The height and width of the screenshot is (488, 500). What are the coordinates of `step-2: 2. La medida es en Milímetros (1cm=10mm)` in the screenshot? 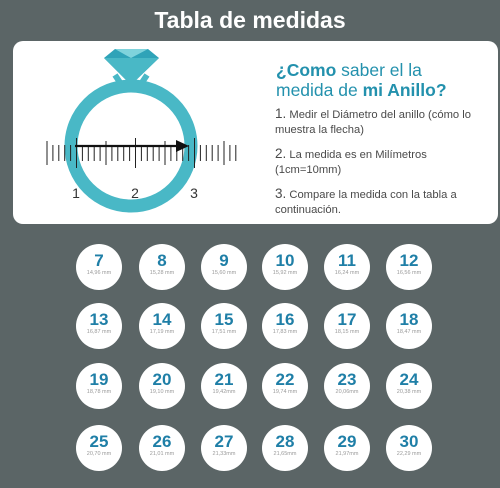 It's located at (382, 161).